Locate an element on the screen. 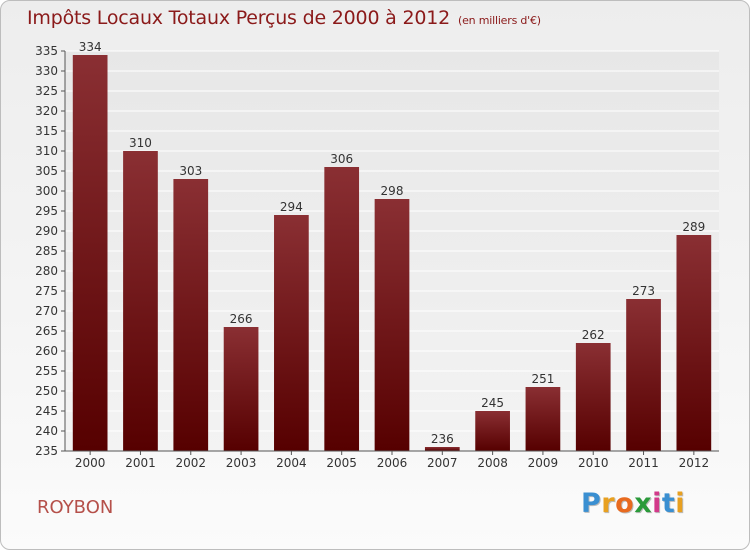 The image size is (750, 550). y-tick-label: 320 is located at coordinates (46, 111).